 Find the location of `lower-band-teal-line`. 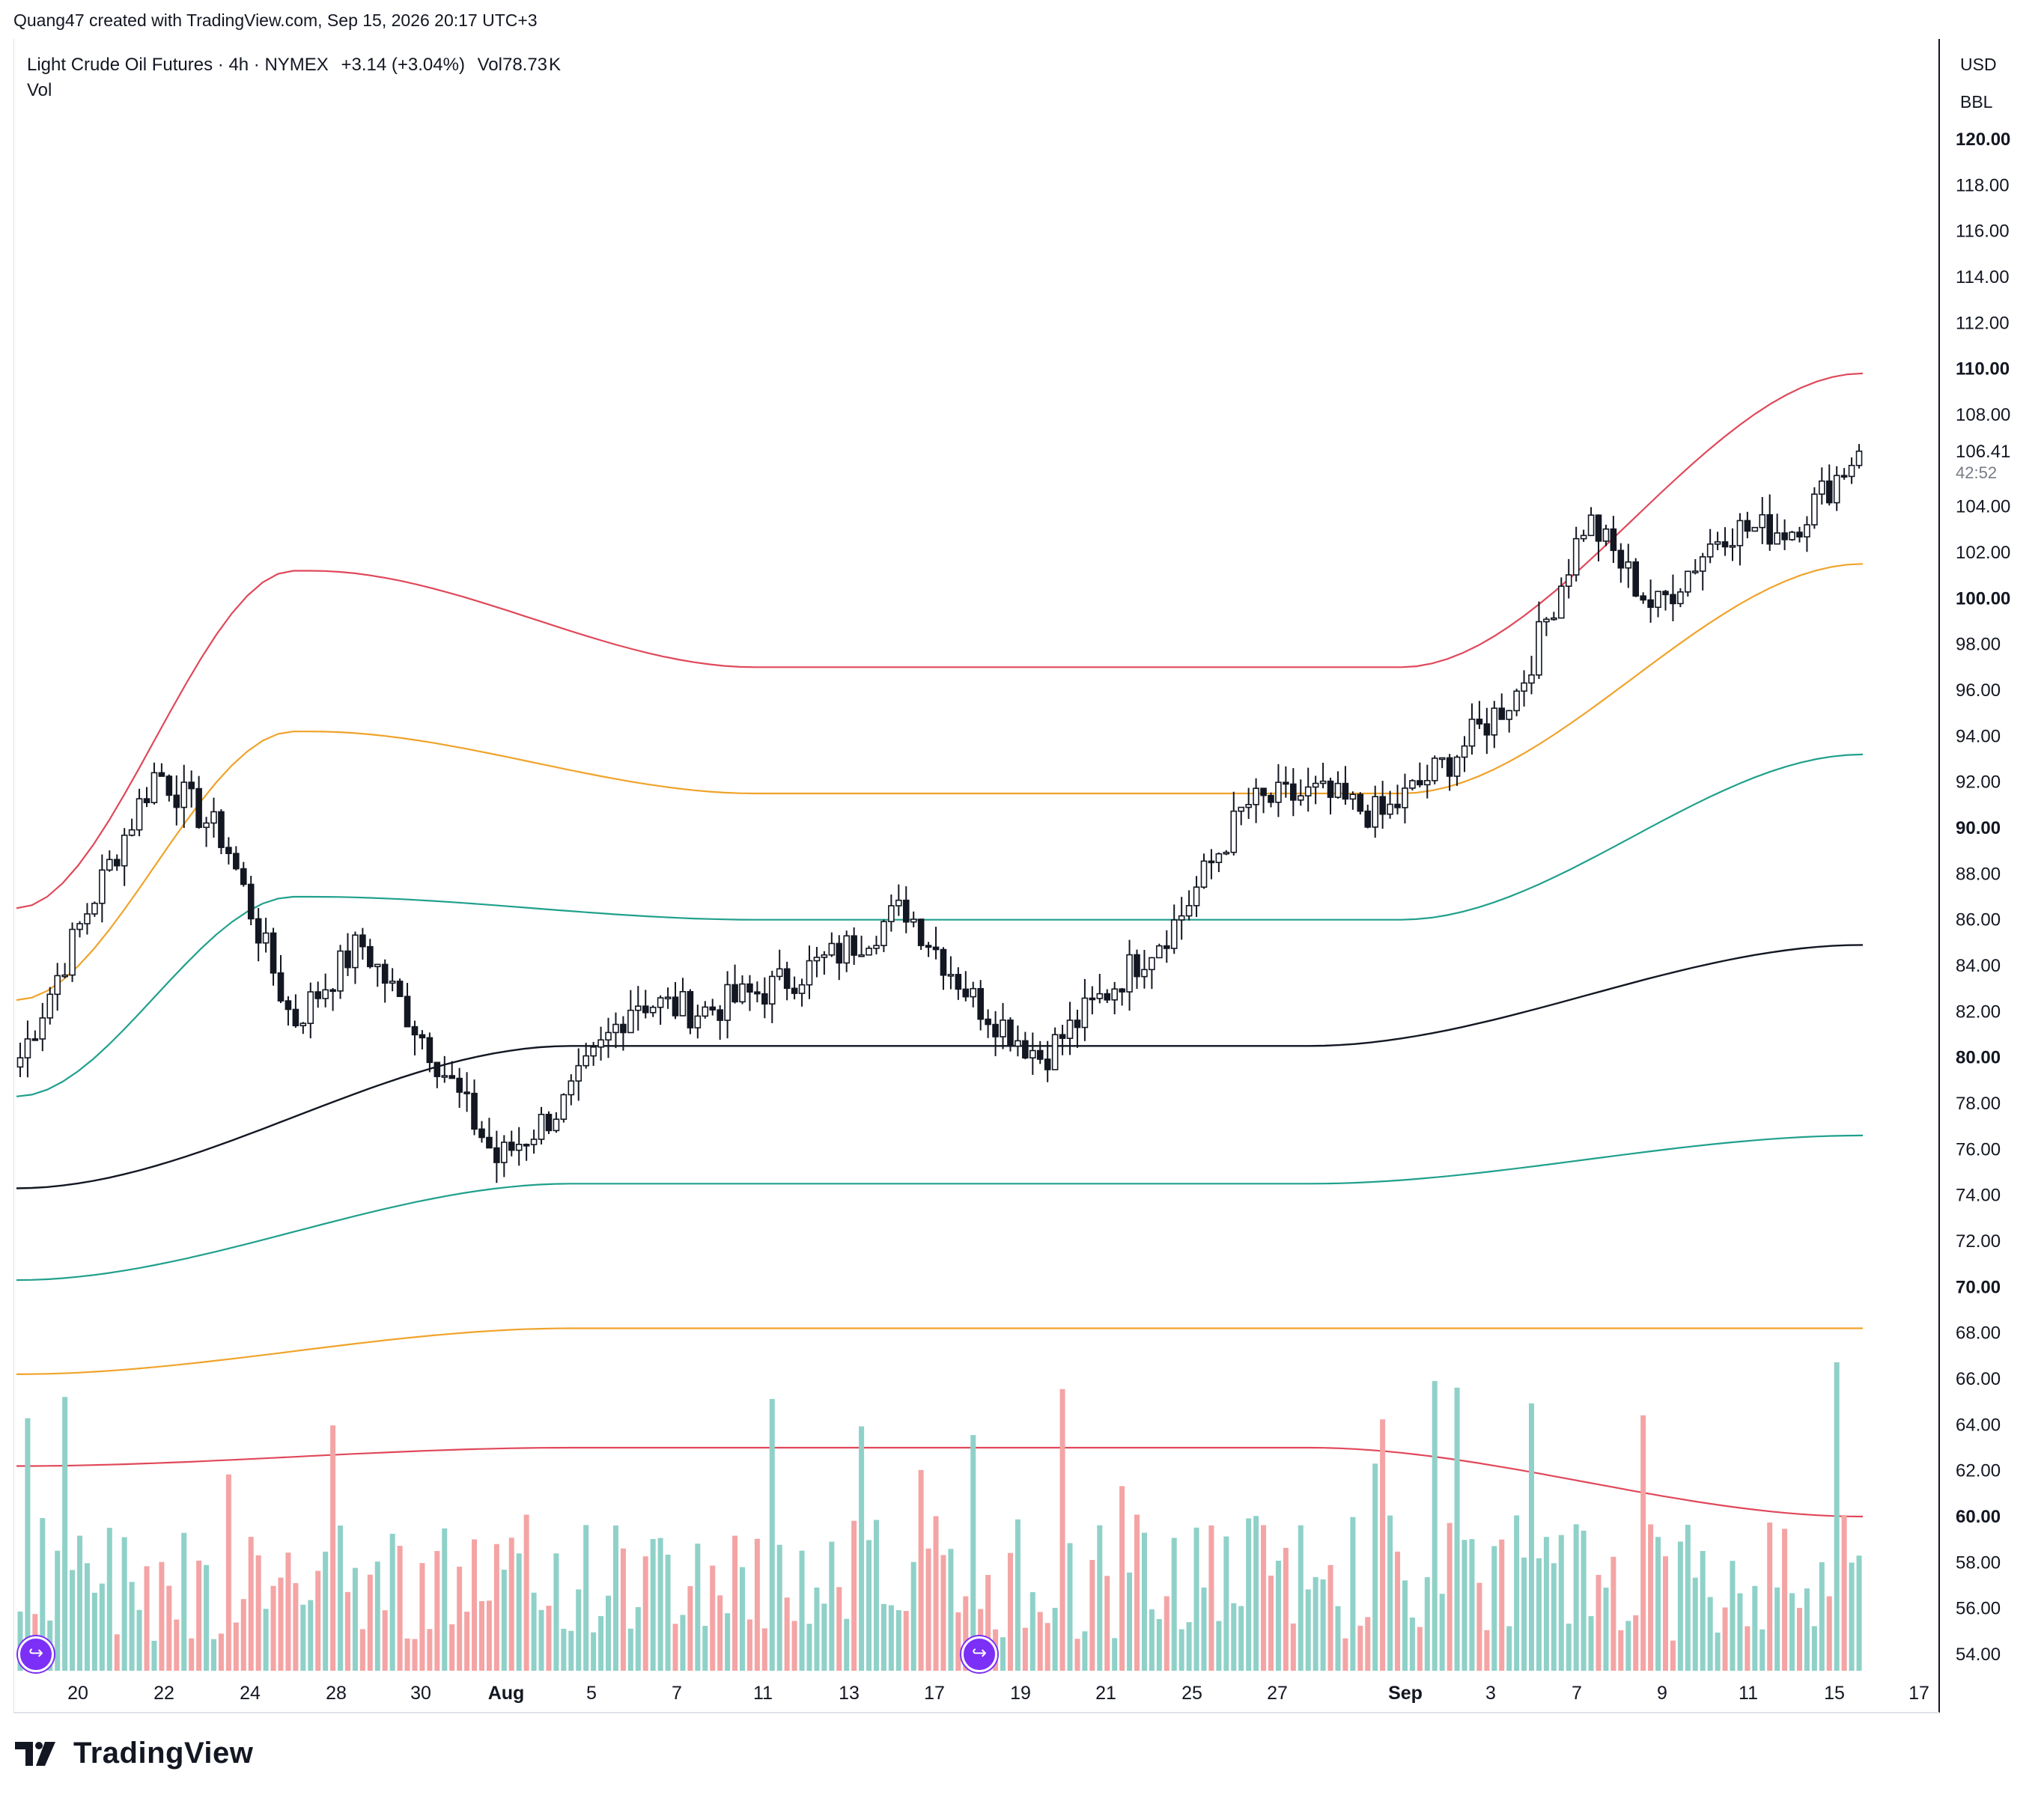

lower-band-teal-line is located at coordinates (940, 1208).